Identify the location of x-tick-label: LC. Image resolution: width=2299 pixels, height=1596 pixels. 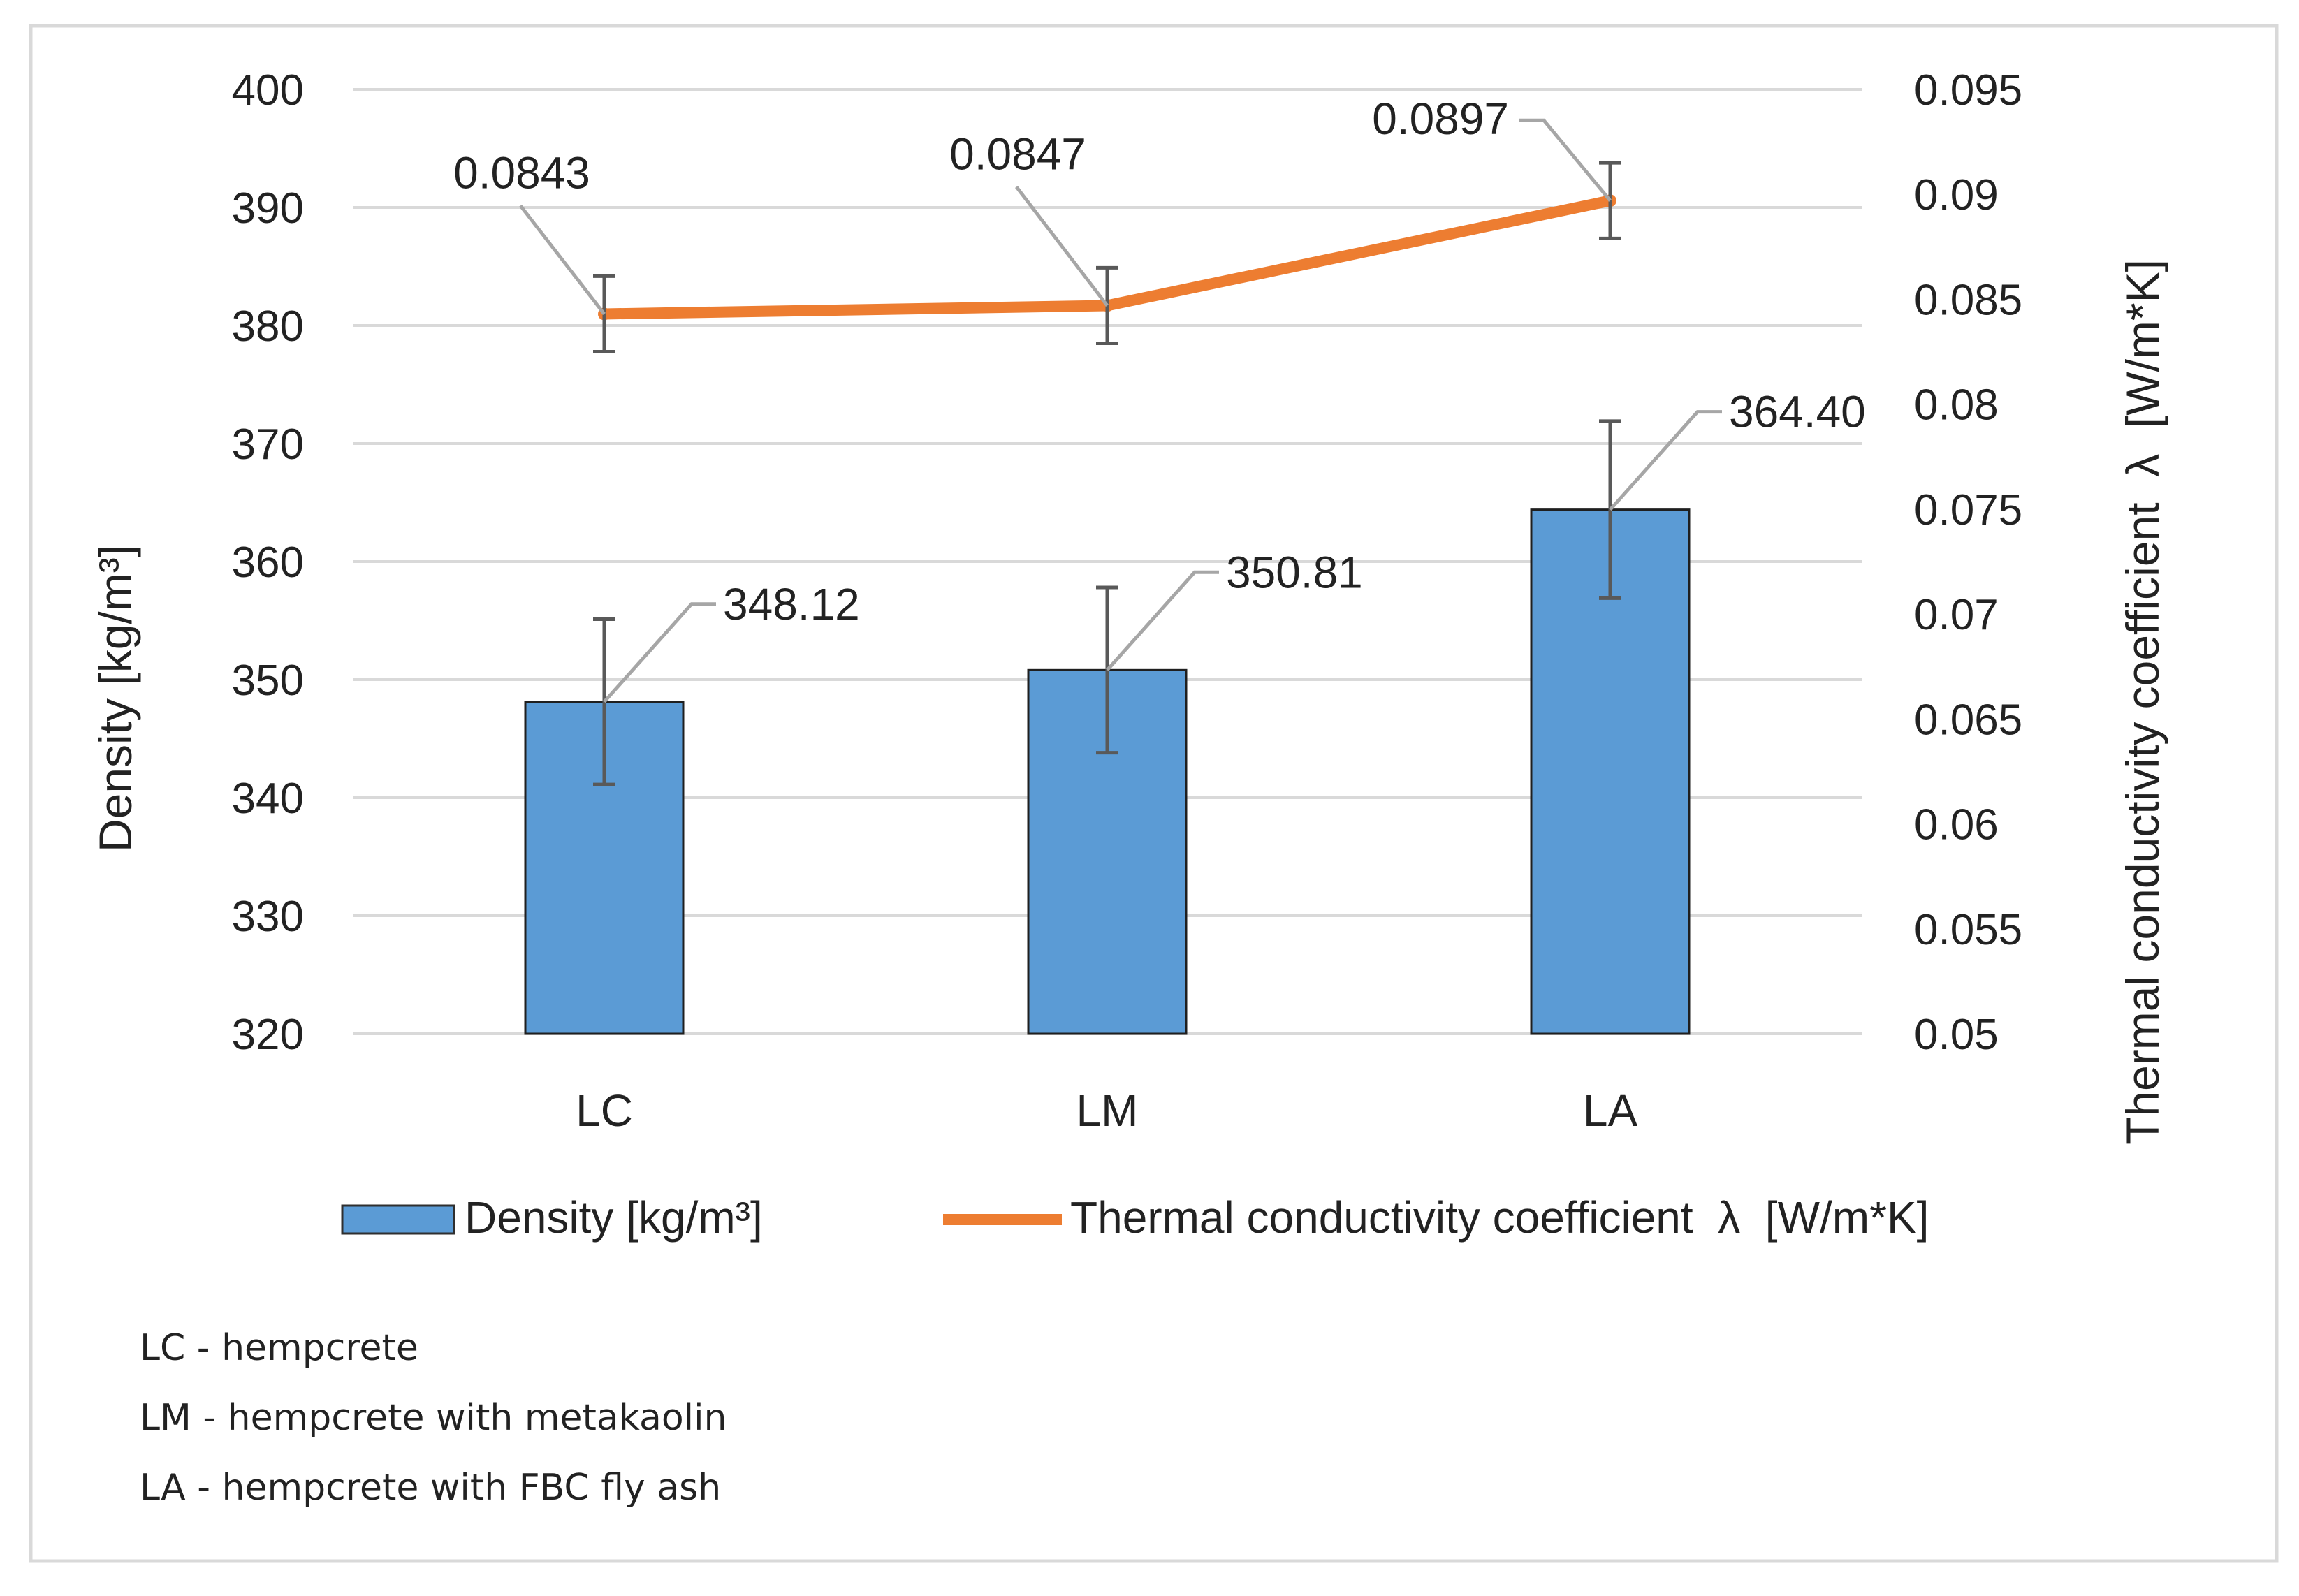
(604, 1110).